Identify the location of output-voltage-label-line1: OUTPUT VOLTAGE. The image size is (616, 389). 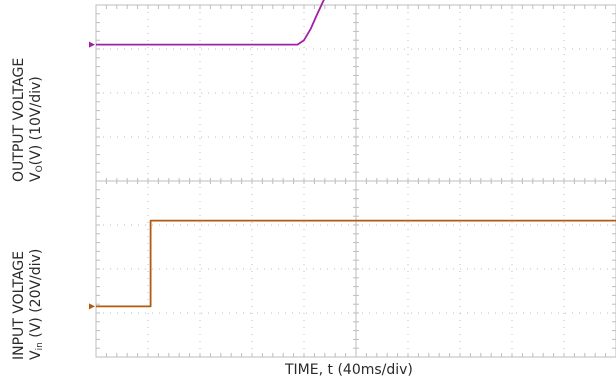
(19, 120).